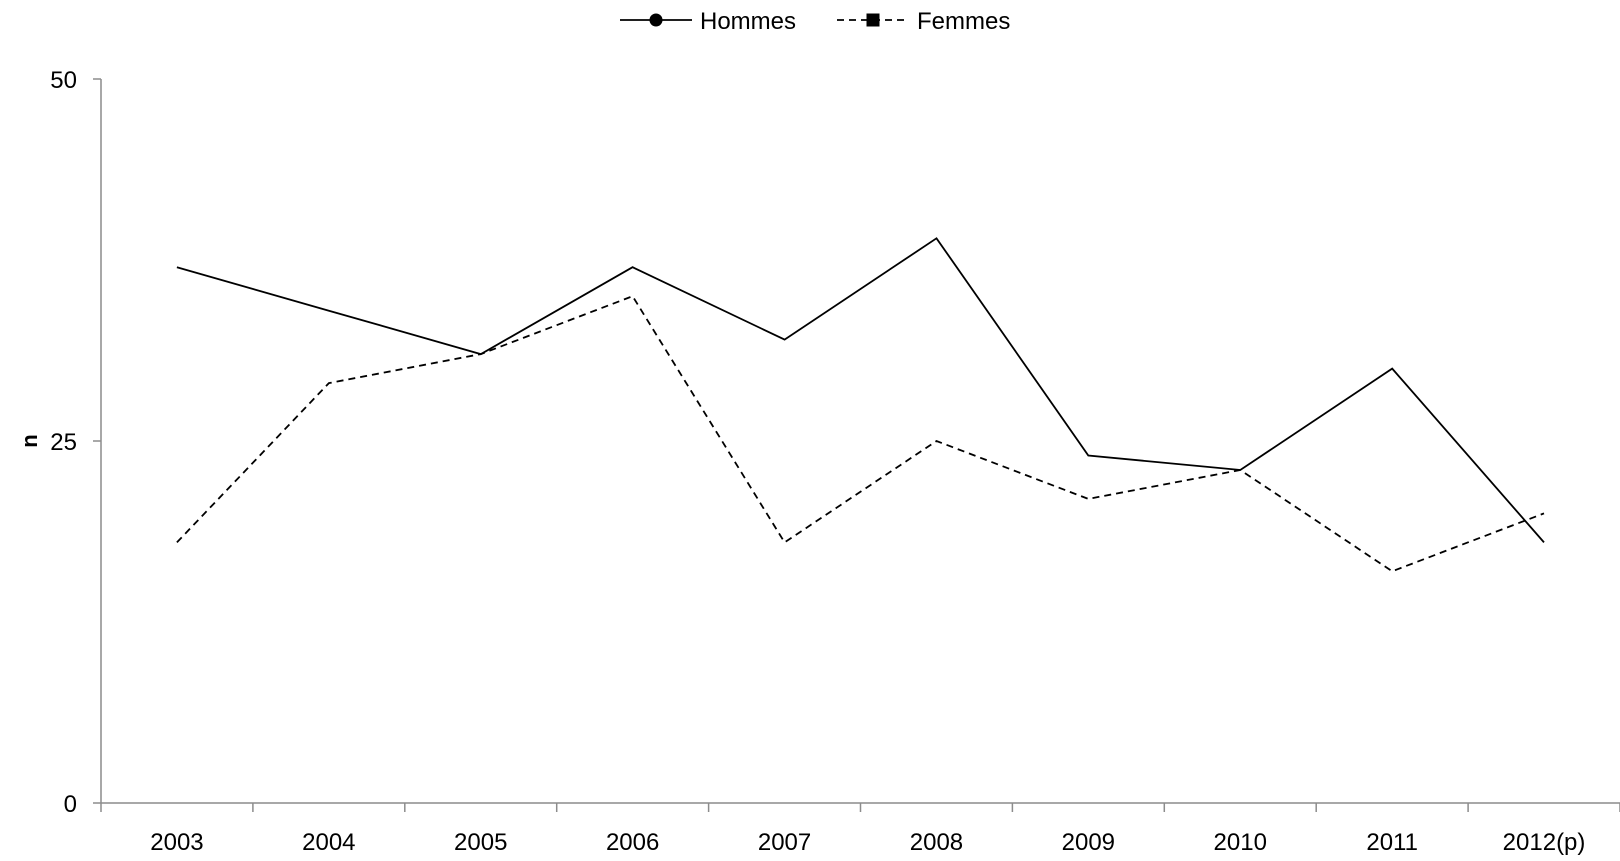 This screenshot has height=861, width=1620. Describe the element at coordinates (963, 21) in the screenshot. I see `legend-label-femmes: Femmes` at that location.